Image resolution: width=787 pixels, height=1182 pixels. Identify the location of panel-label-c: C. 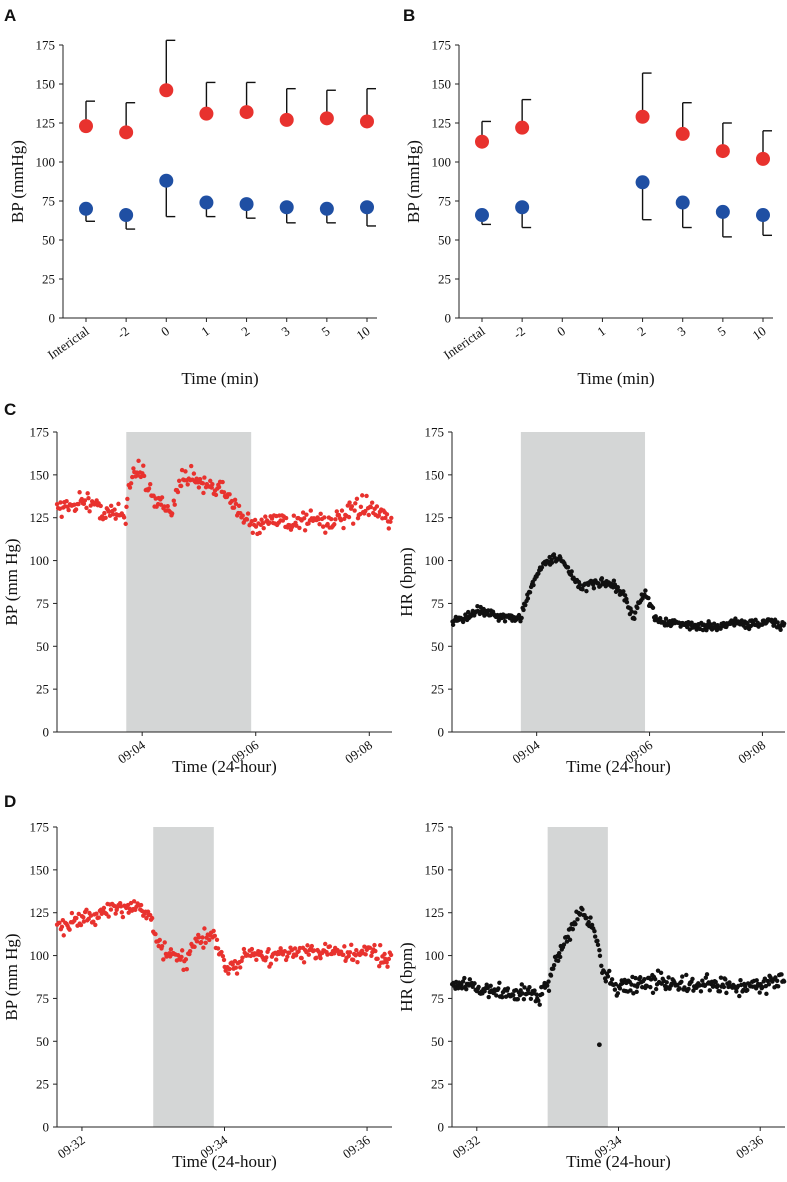
(10, 409).